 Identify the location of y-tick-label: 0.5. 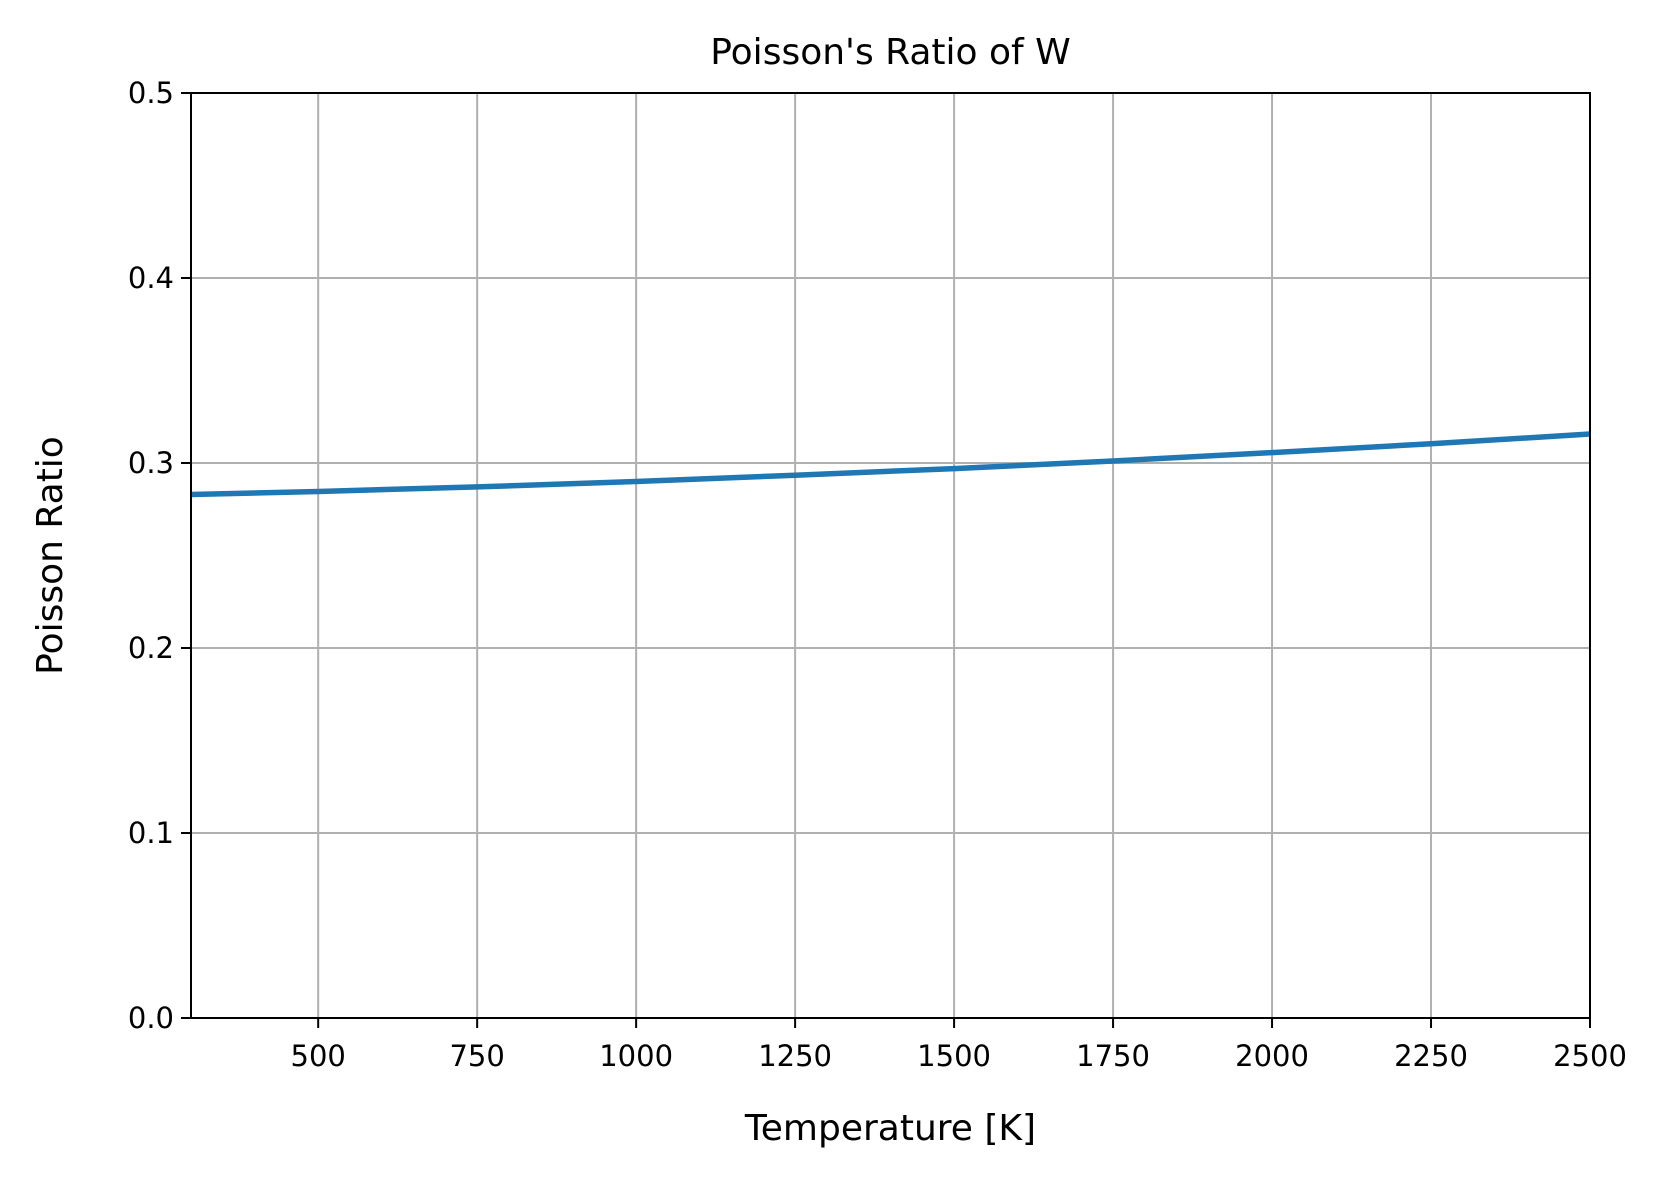
(151, 93).